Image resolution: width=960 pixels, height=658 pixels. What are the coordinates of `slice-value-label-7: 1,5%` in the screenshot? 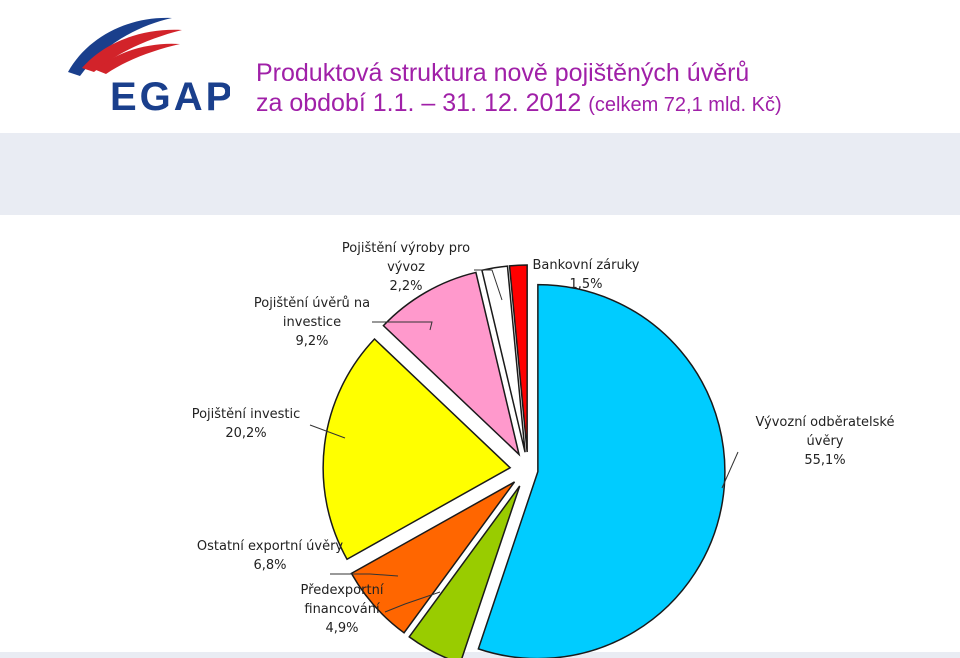 It's located at (585, 284).